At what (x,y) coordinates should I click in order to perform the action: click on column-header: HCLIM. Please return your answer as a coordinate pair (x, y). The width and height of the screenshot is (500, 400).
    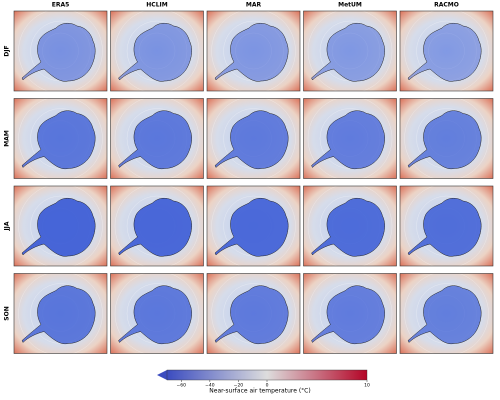
    Looking at the image, I should click on (156, 5).